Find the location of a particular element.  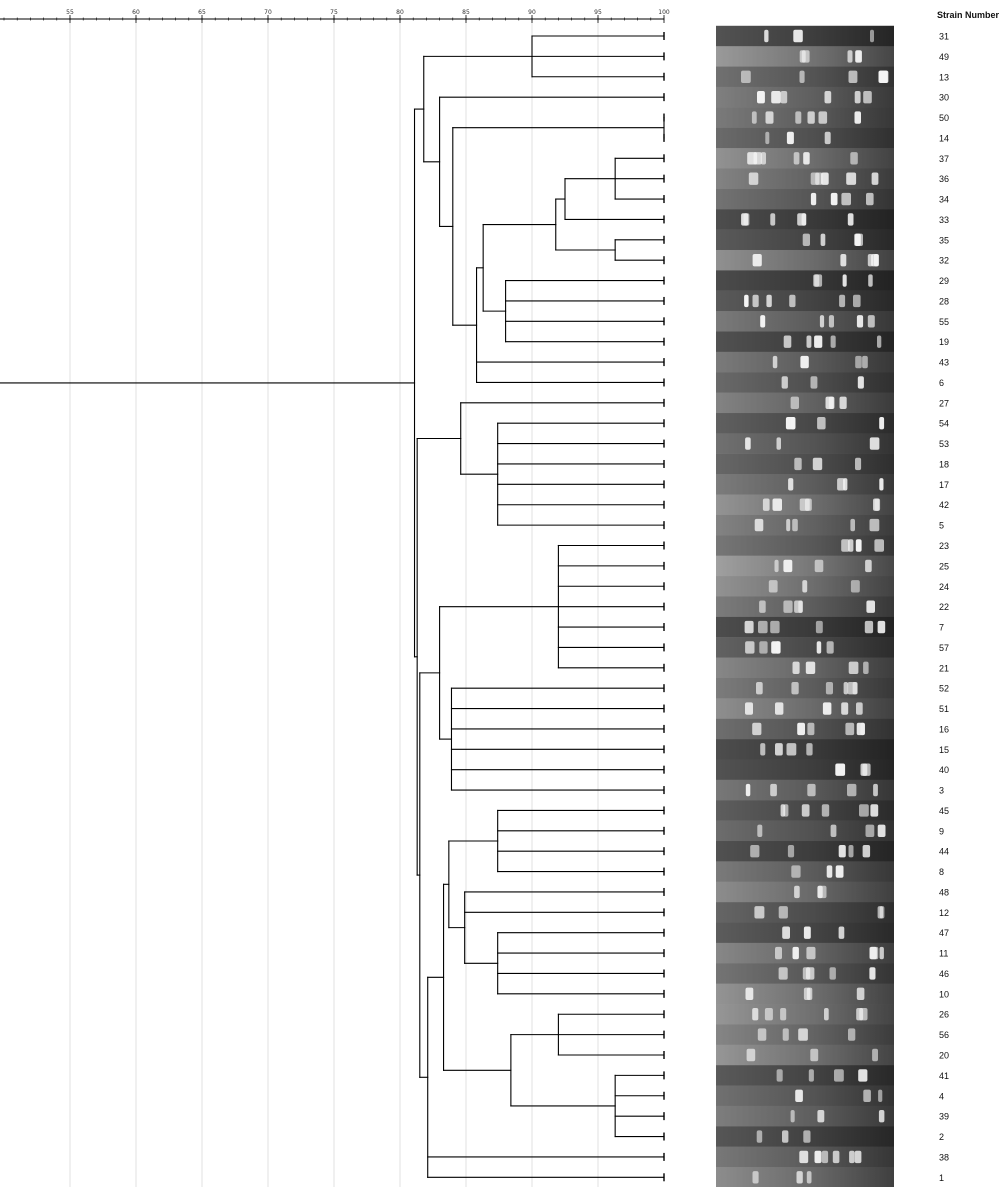

strain-label: 31 is located at coordinates (944, 37).